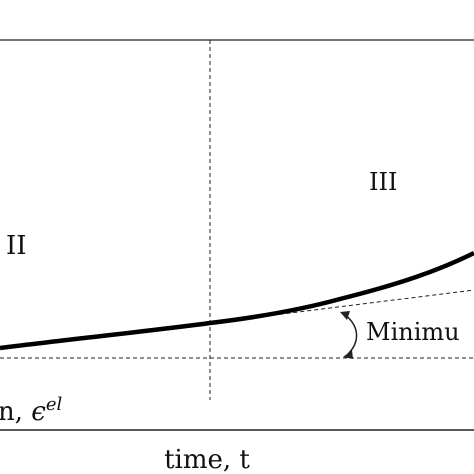 This screenshot has width=474, height=474. I want to click on region-label: III, so click(383, 182).